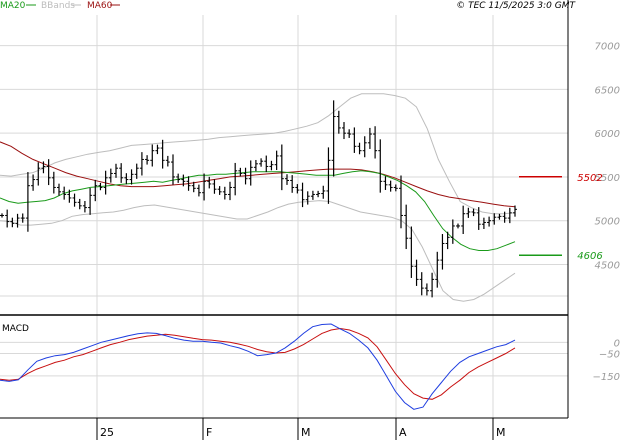 Image resolution: width=627 pixels, height=440 pixels. What do you see at coordinates (284, 359) in the screenshot?
I see `macd-gridlines` at bounding box center [284, 359].